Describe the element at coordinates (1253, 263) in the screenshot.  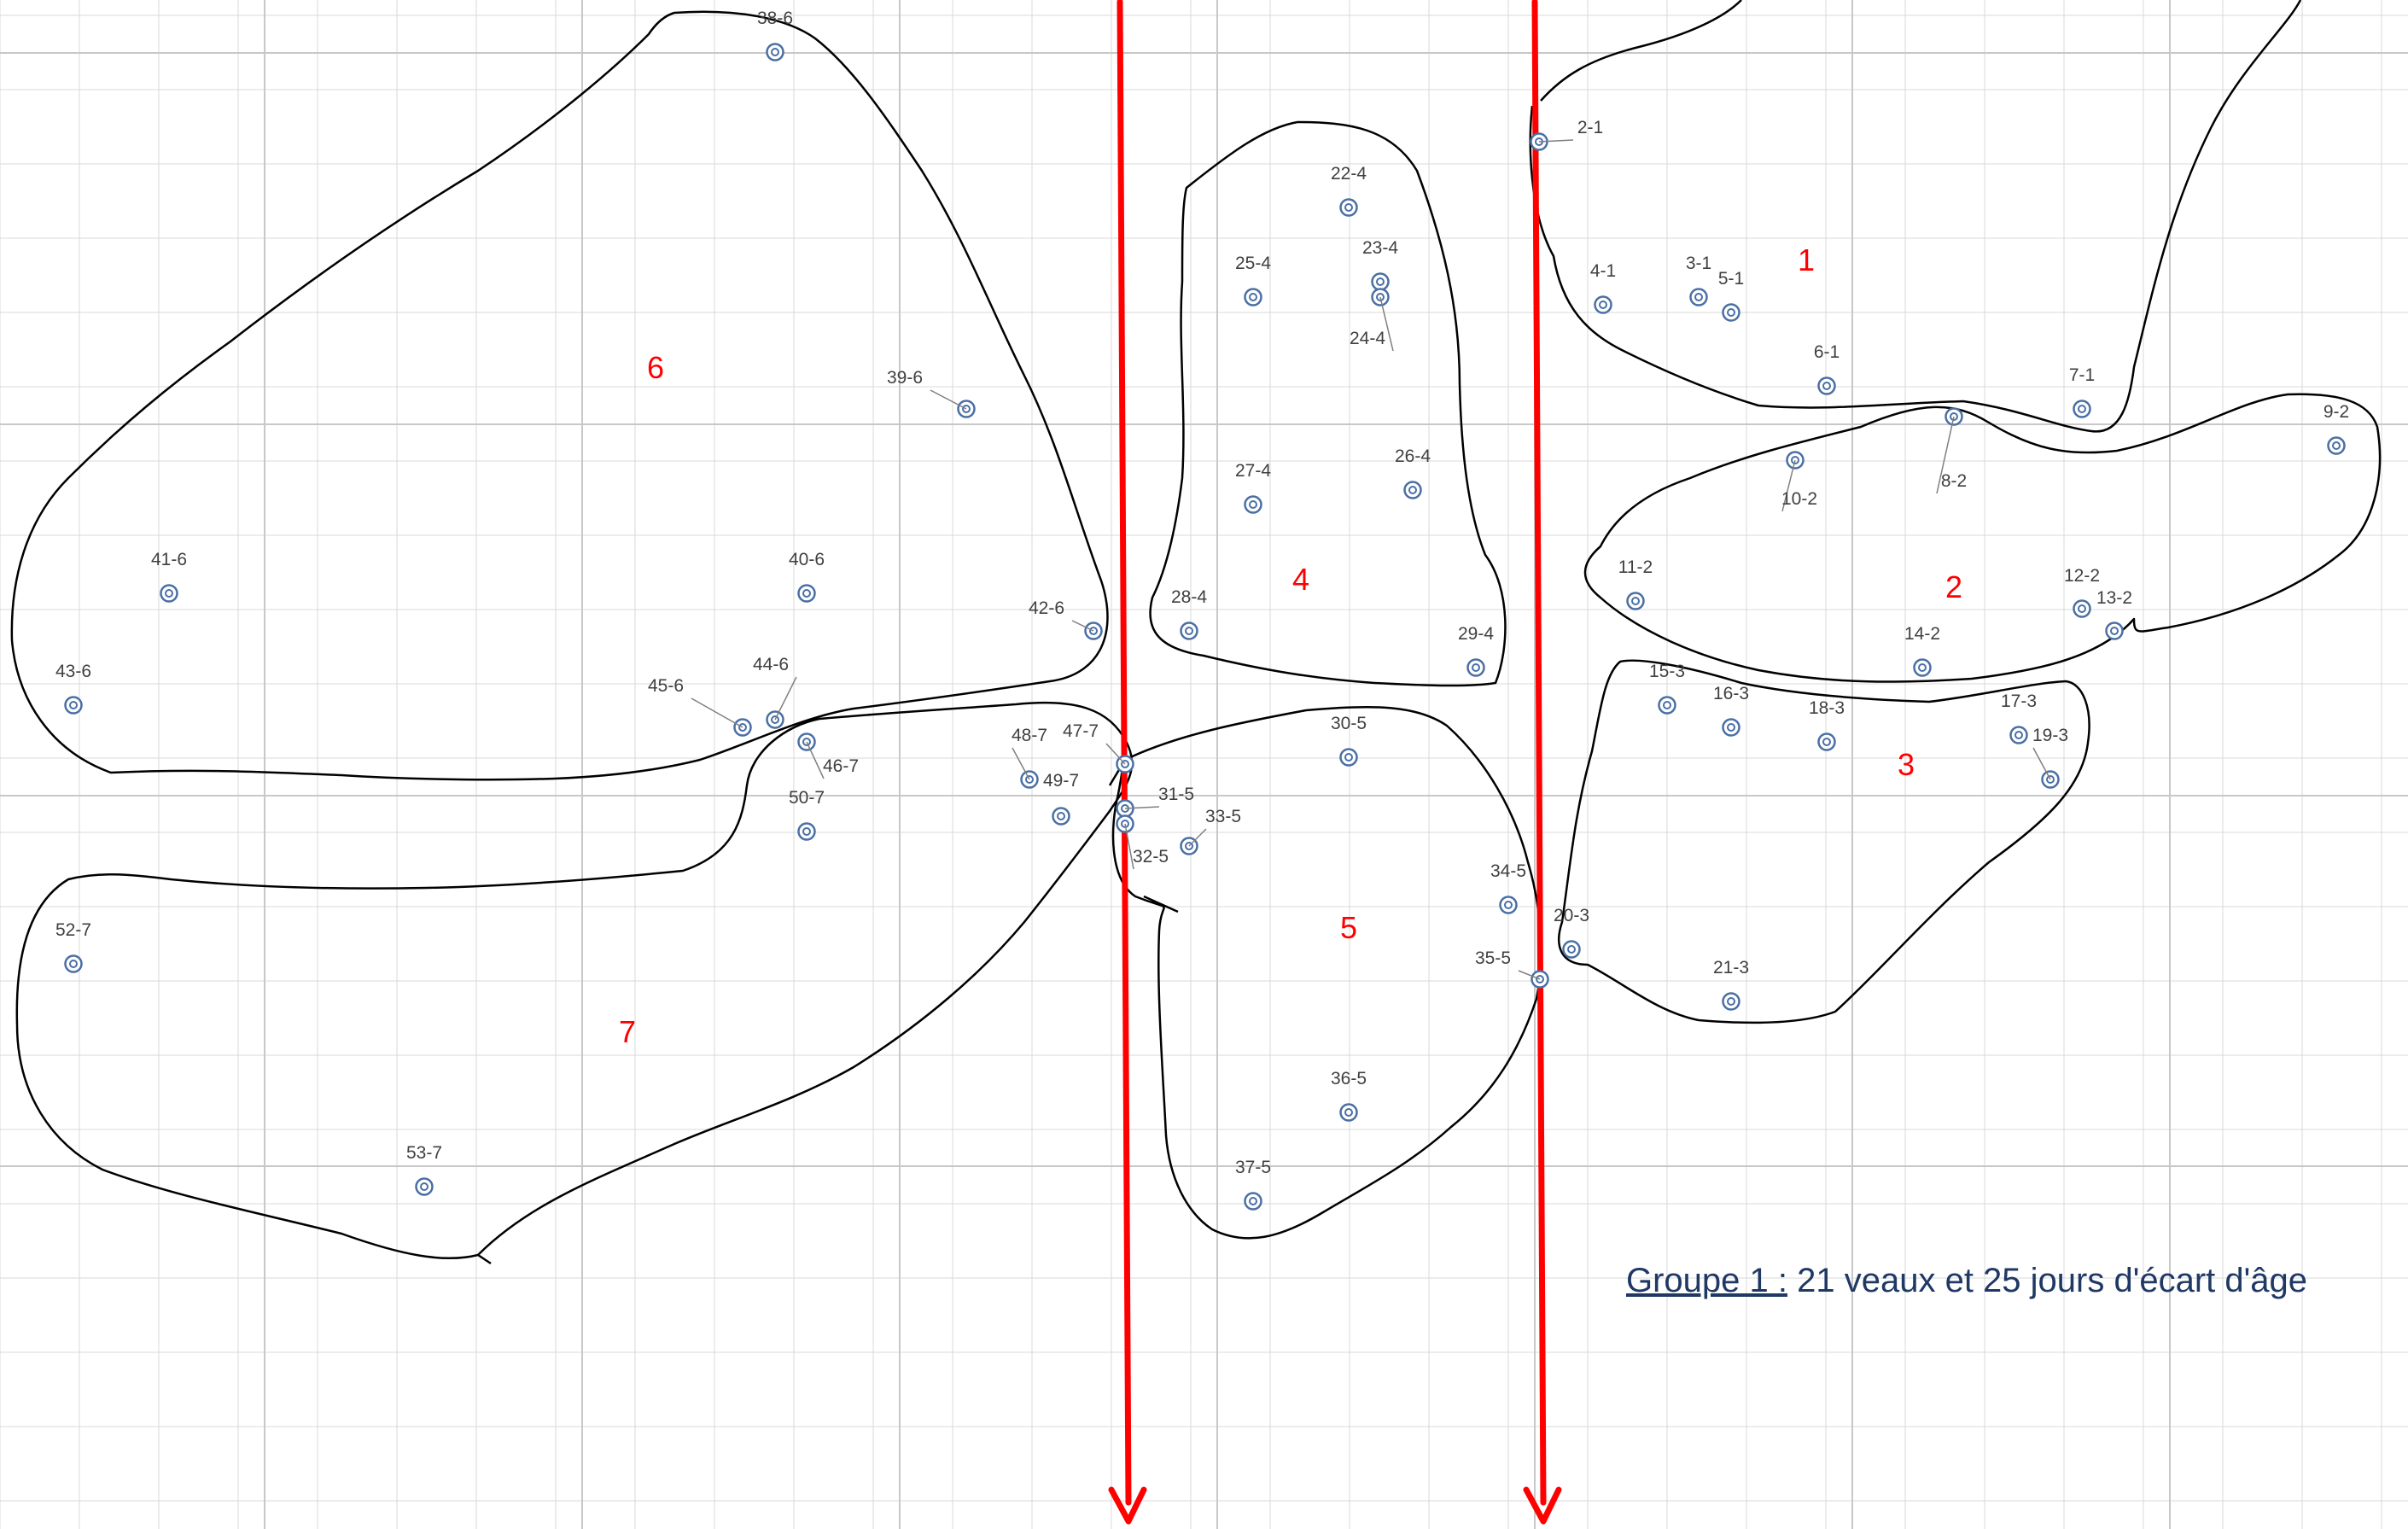
I see `point-label: 25-4` at that location.